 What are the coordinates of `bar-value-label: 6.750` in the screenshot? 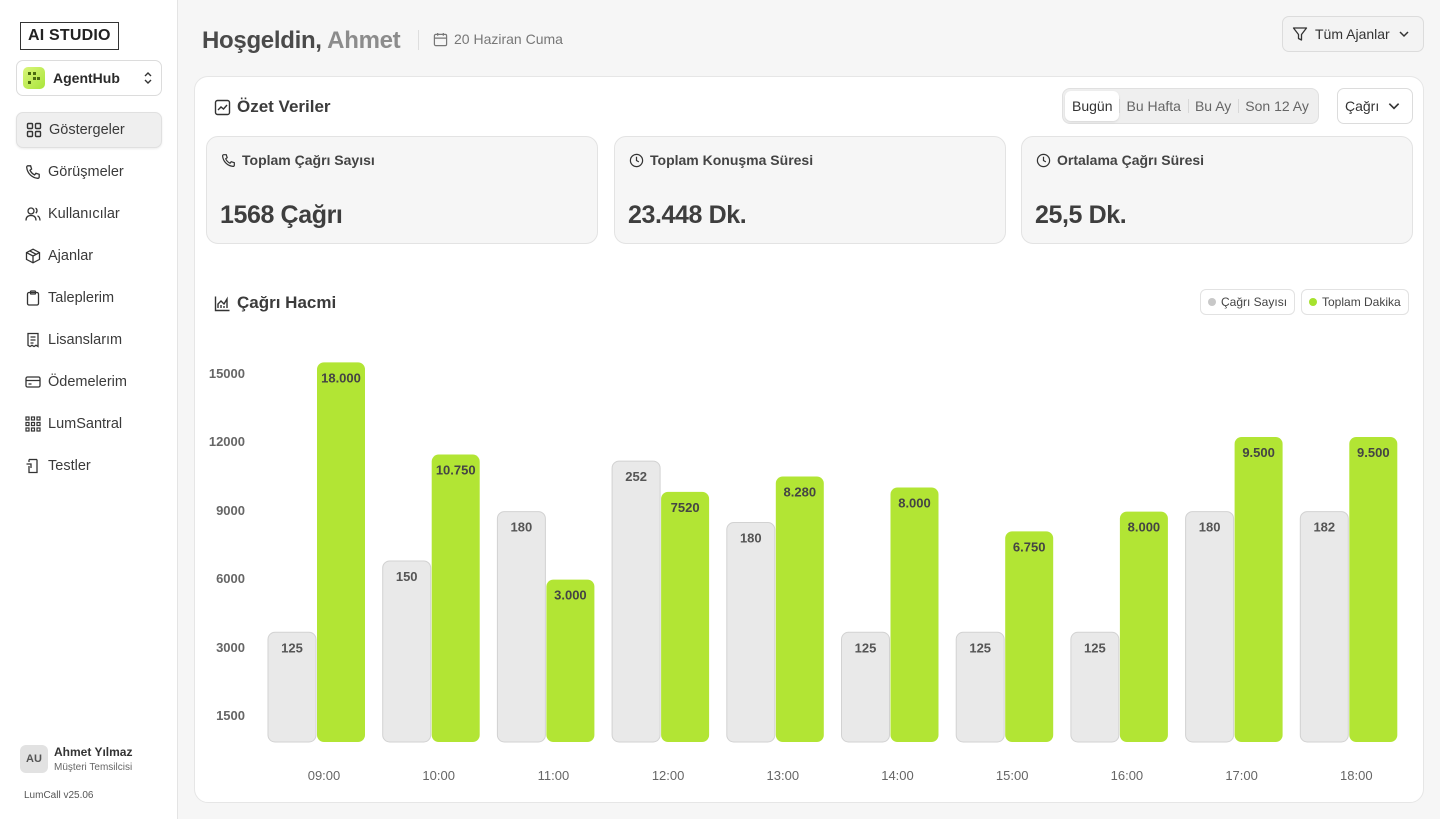 It's located at (1029, 546).